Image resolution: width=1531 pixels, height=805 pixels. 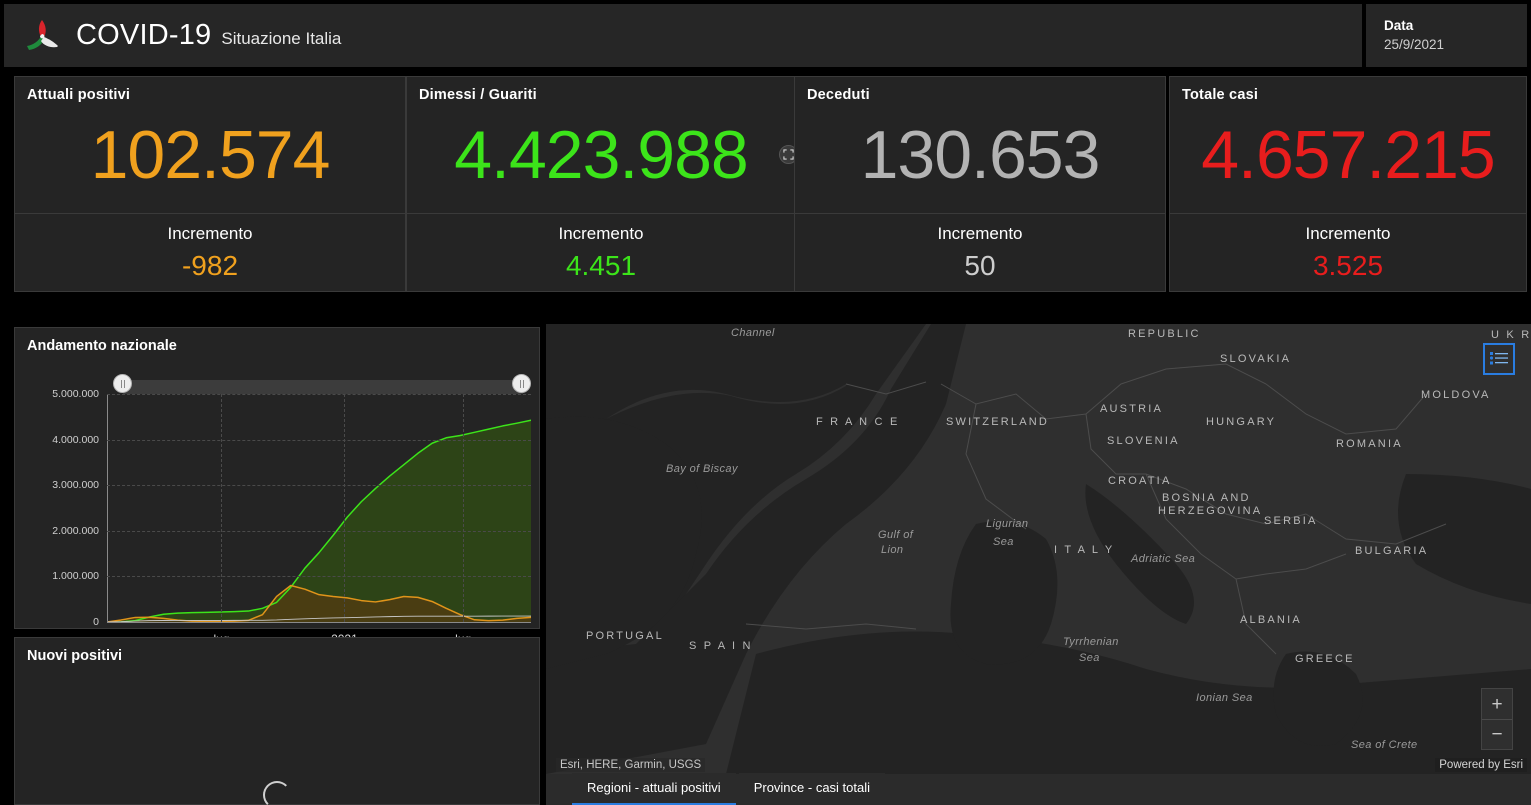 I want to click on map-label: ALBANIA, so click(x=1271, y=620).